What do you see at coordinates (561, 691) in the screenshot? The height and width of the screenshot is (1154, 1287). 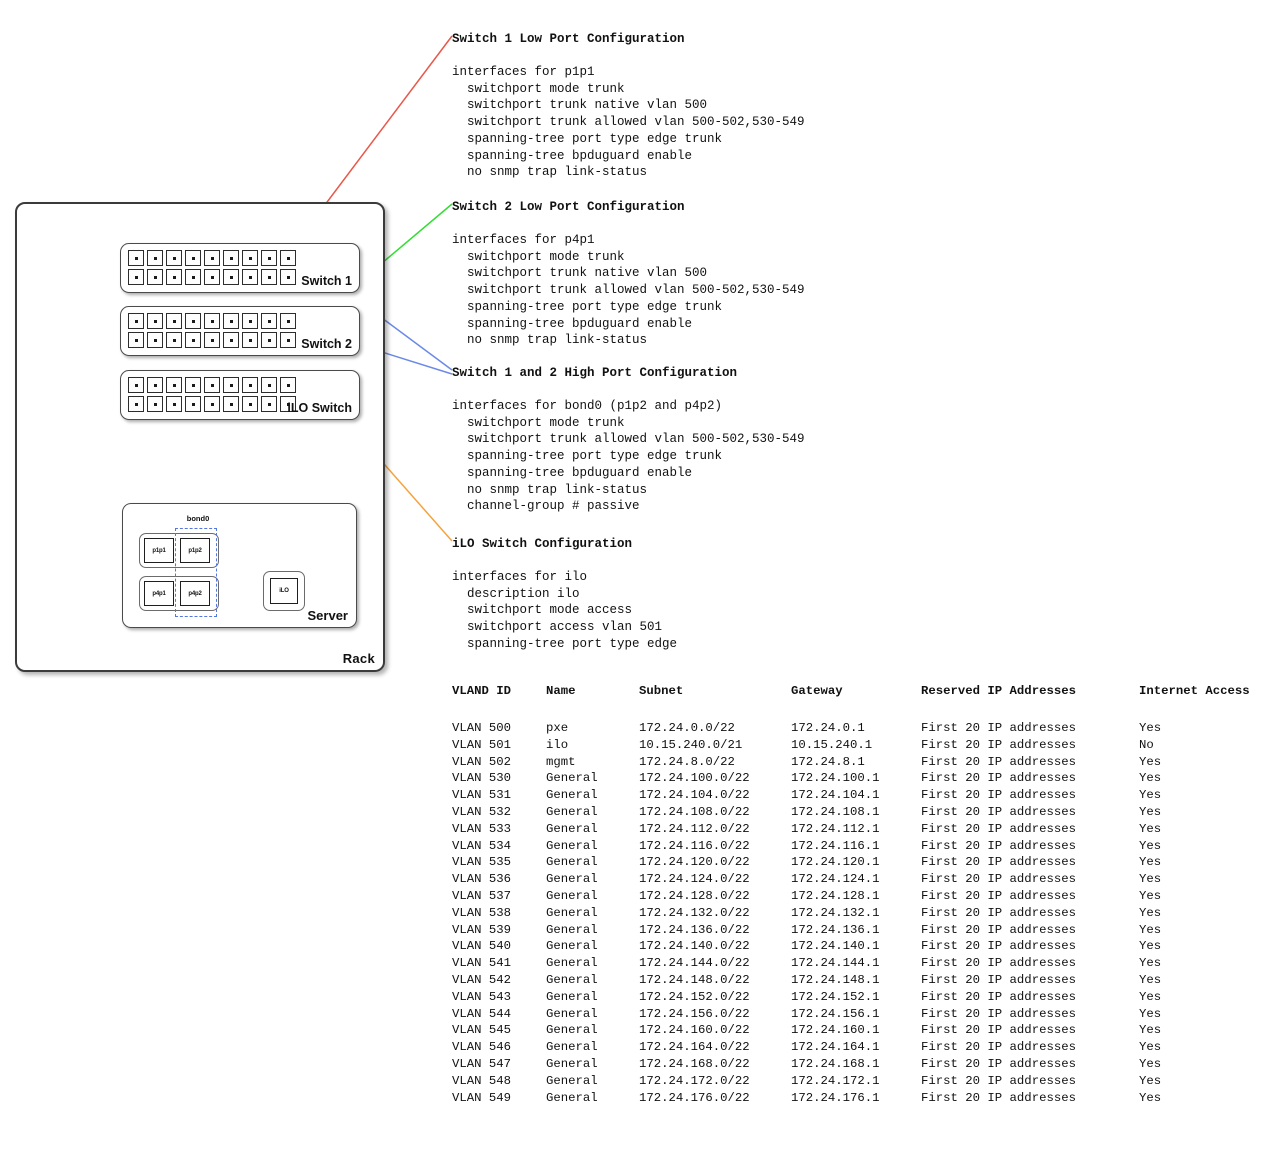 I see `column-header-name: Name` at bounding box center [561, 691].